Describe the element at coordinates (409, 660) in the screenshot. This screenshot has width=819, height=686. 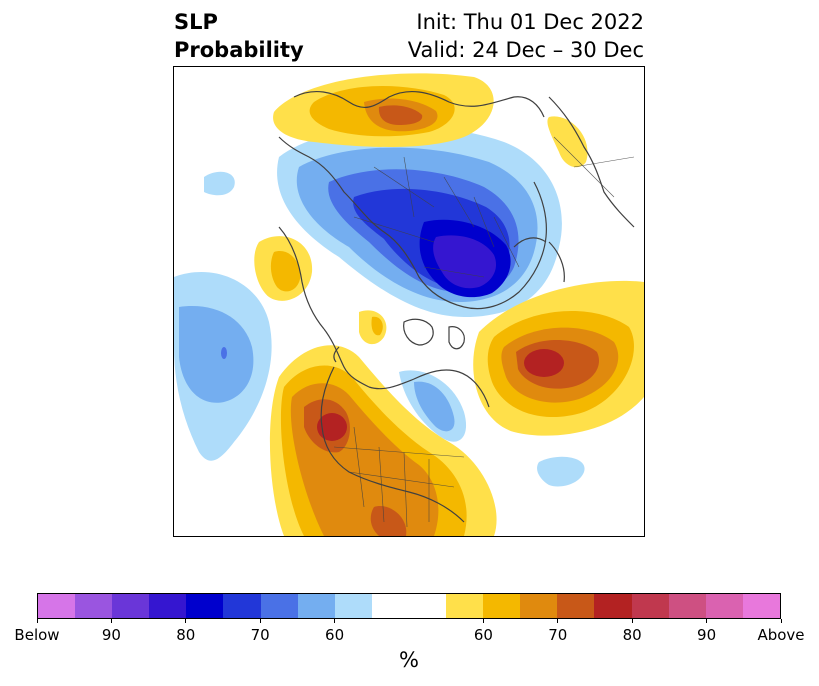
I see `colorbar-unit-label: %` at that location.